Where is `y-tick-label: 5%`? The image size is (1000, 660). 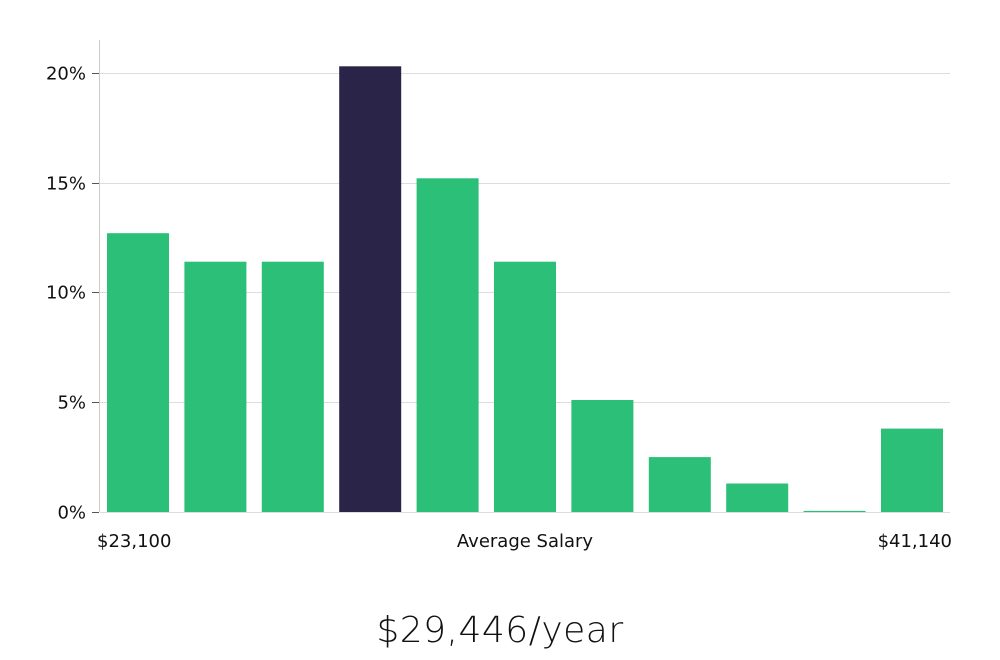
y-tick-label: 5% is located at coordinates (71, 403).